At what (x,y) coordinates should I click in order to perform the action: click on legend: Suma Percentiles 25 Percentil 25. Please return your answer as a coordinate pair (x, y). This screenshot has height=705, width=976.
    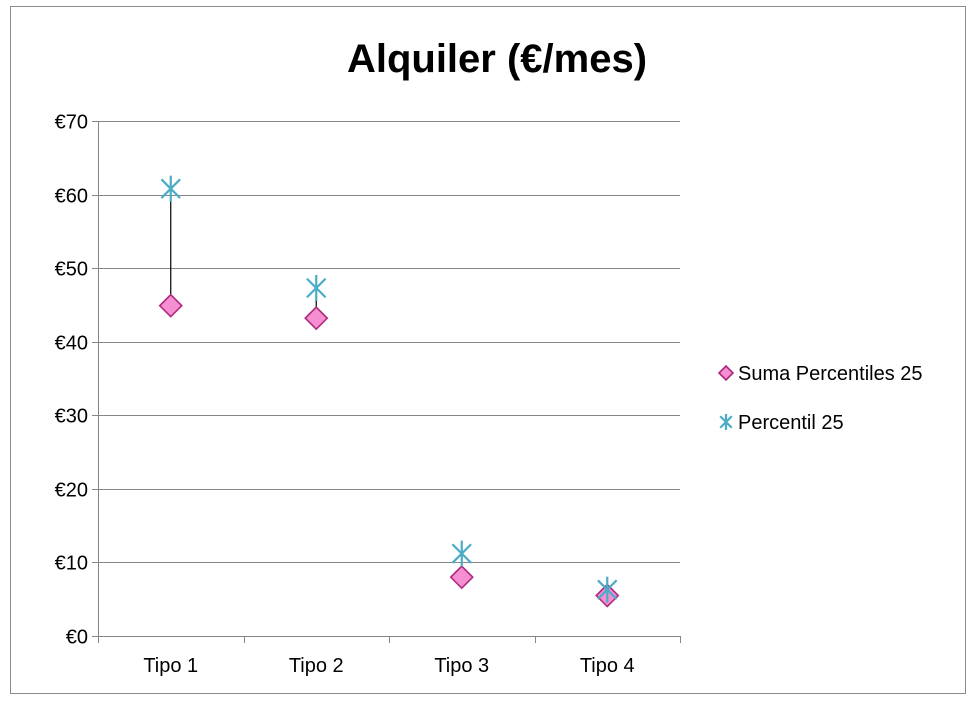
    Looking at the image, I should click on (820, 398).